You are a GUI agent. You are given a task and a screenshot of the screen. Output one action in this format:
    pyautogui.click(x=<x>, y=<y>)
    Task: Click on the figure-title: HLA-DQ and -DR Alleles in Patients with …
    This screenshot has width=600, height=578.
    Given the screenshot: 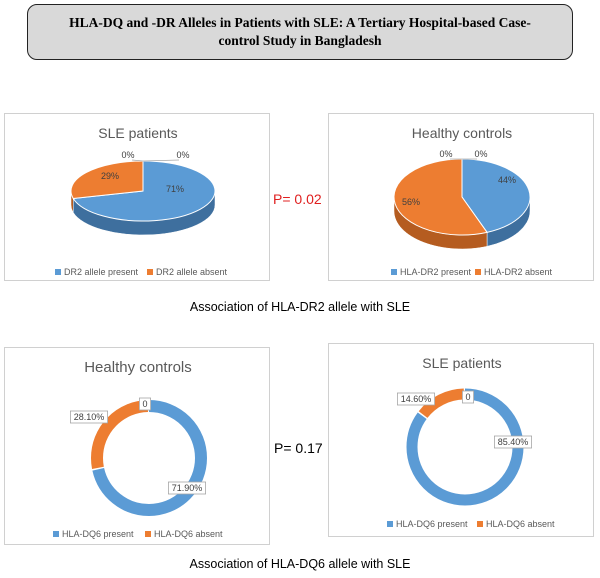 What is the action you would take?
    pyautogui.click(x=300, y=32)
    